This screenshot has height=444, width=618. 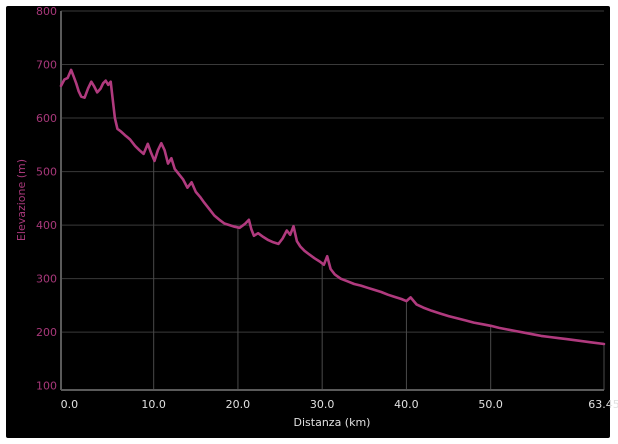 What do you see at coordinates (46, 279) in the screenshot?
I see `y-tick-label: 300` at bounding box center [46, 279].